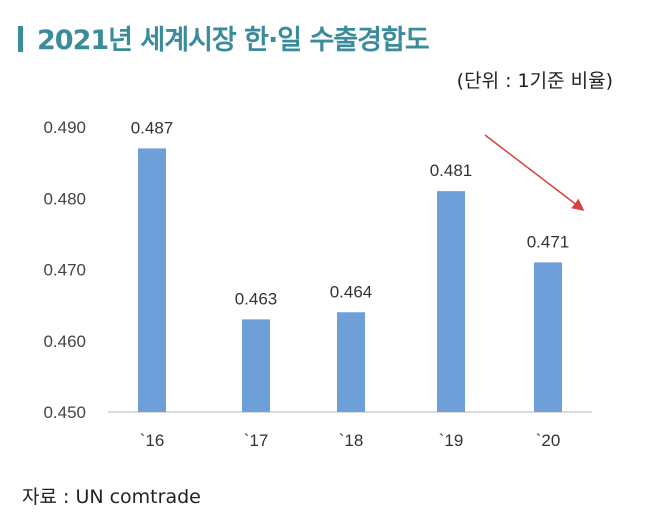  What do you see at coordinates (152, 127) in the screenshot?
I see `data-label: 0.487` at bounding box center [152, 127].